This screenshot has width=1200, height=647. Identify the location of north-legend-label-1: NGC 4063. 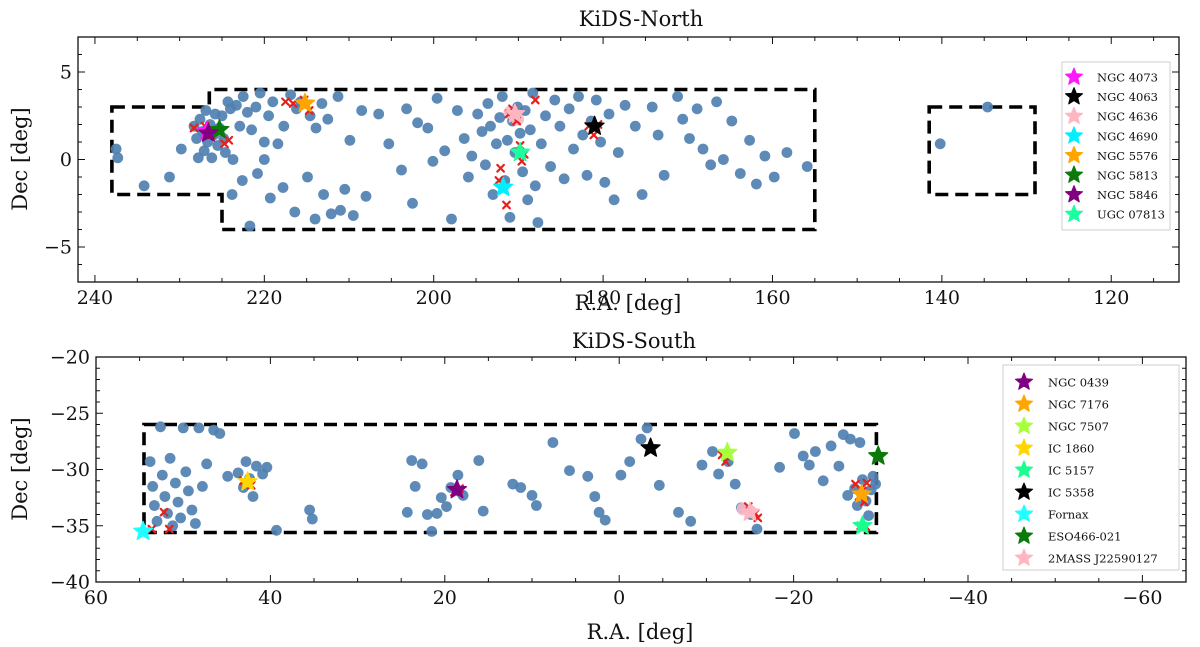
(1127, 97).